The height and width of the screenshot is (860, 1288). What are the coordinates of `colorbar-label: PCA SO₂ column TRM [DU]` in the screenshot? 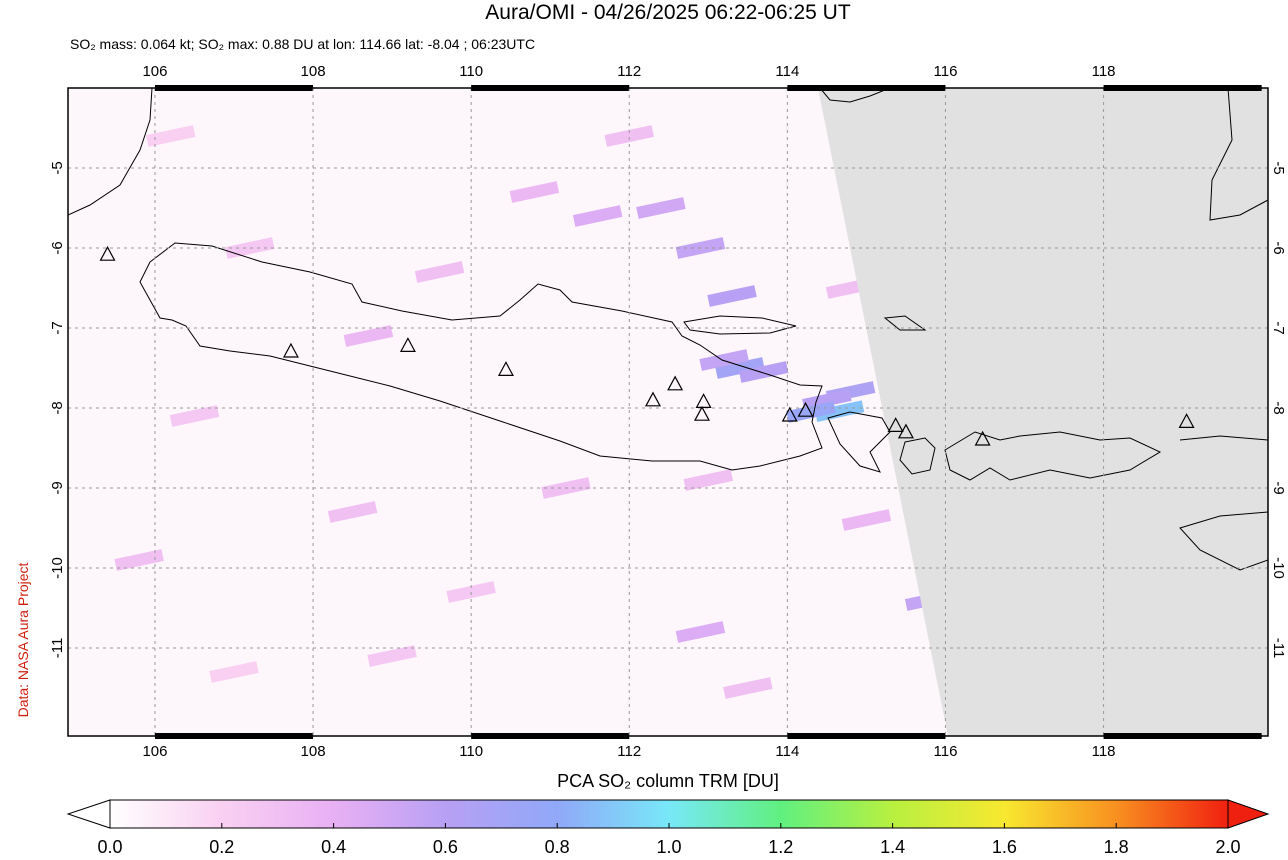 It's located at (668, 781).